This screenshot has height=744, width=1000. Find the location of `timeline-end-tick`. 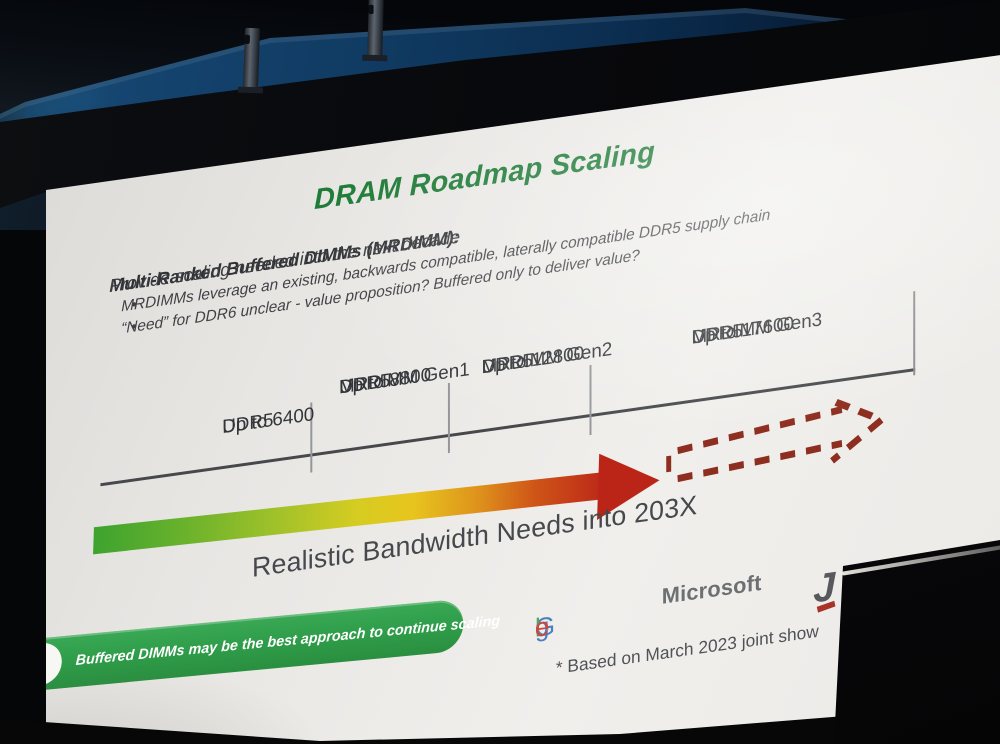

timeline-end-tick is located at coordinates (914, 333).